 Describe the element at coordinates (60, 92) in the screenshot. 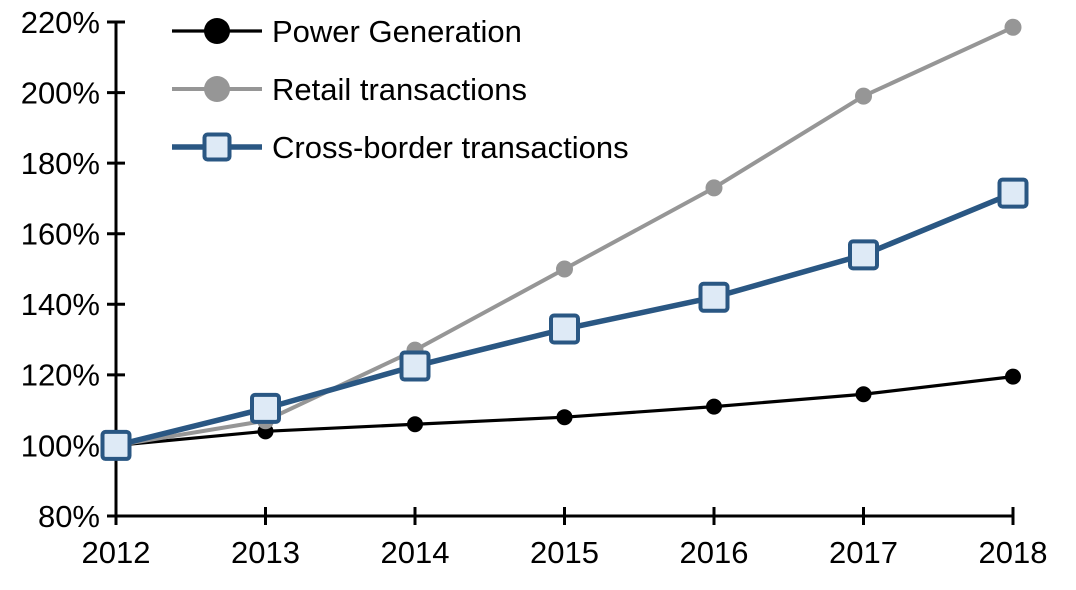

I see `y-axis-tick-label: 200%` at that location.